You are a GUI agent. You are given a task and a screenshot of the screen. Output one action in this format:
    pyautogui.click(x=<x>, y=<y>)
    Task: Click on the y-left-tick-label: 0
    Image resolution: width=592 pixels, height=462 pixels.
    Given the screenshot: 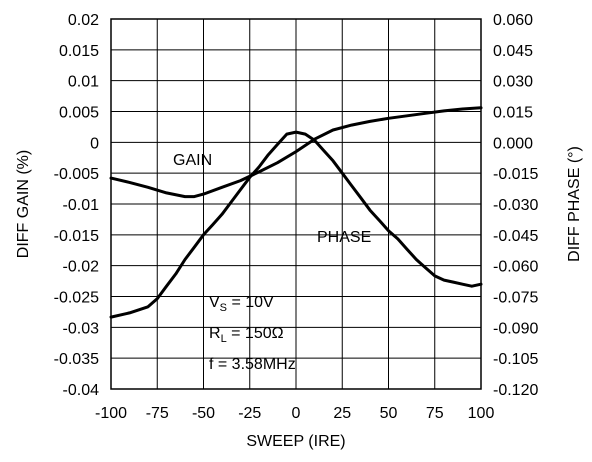 What is the action you would take?
    pyautogui.click(x=94, y=143)
    